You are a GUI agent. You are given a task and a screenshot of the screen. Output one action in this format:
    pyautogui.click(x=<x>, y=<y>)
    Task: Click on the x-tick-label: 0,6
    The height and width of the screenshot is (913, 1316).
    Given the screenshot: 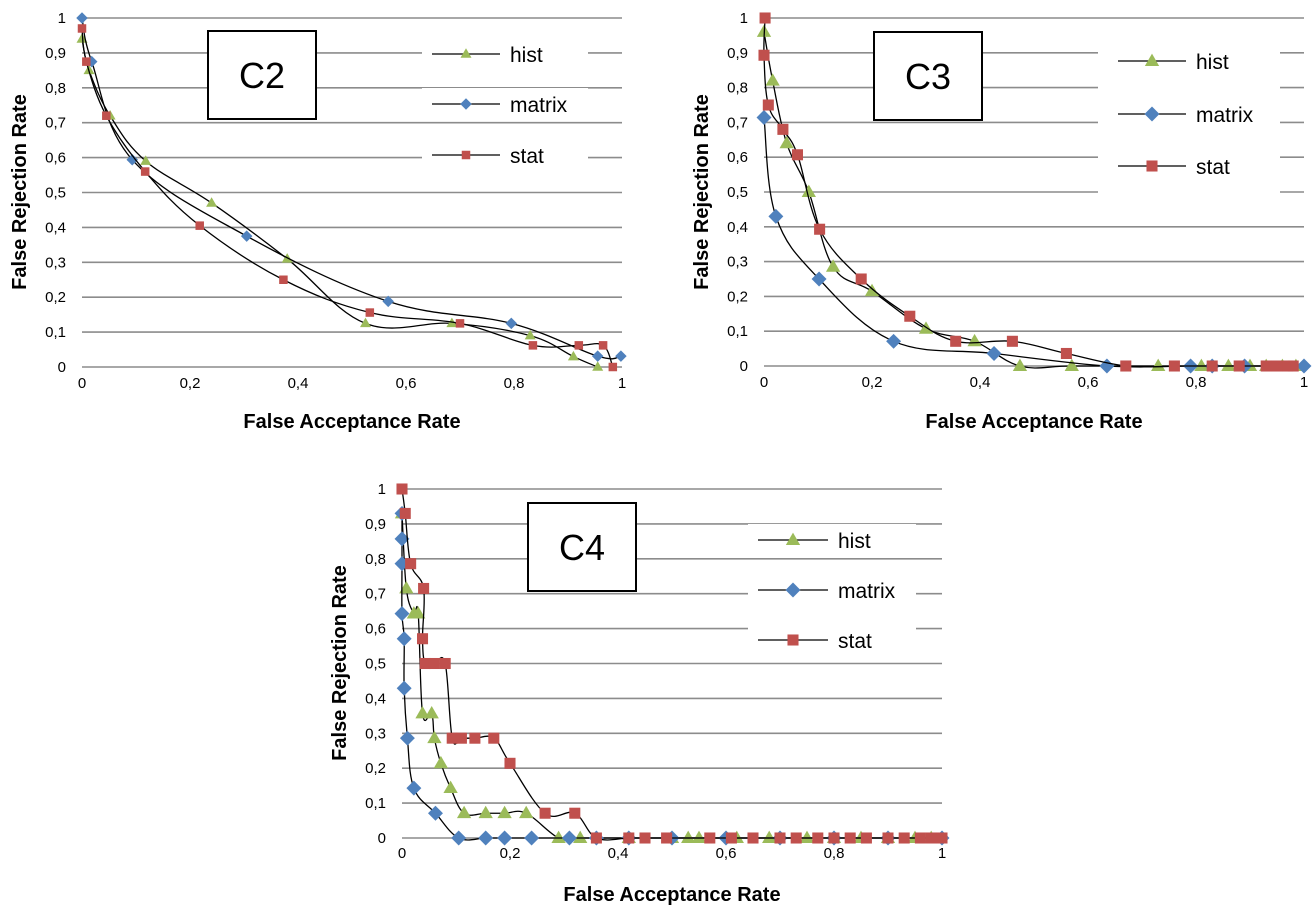 What is the action you would take?
    pyautogui.click(x=726, y=853)
    